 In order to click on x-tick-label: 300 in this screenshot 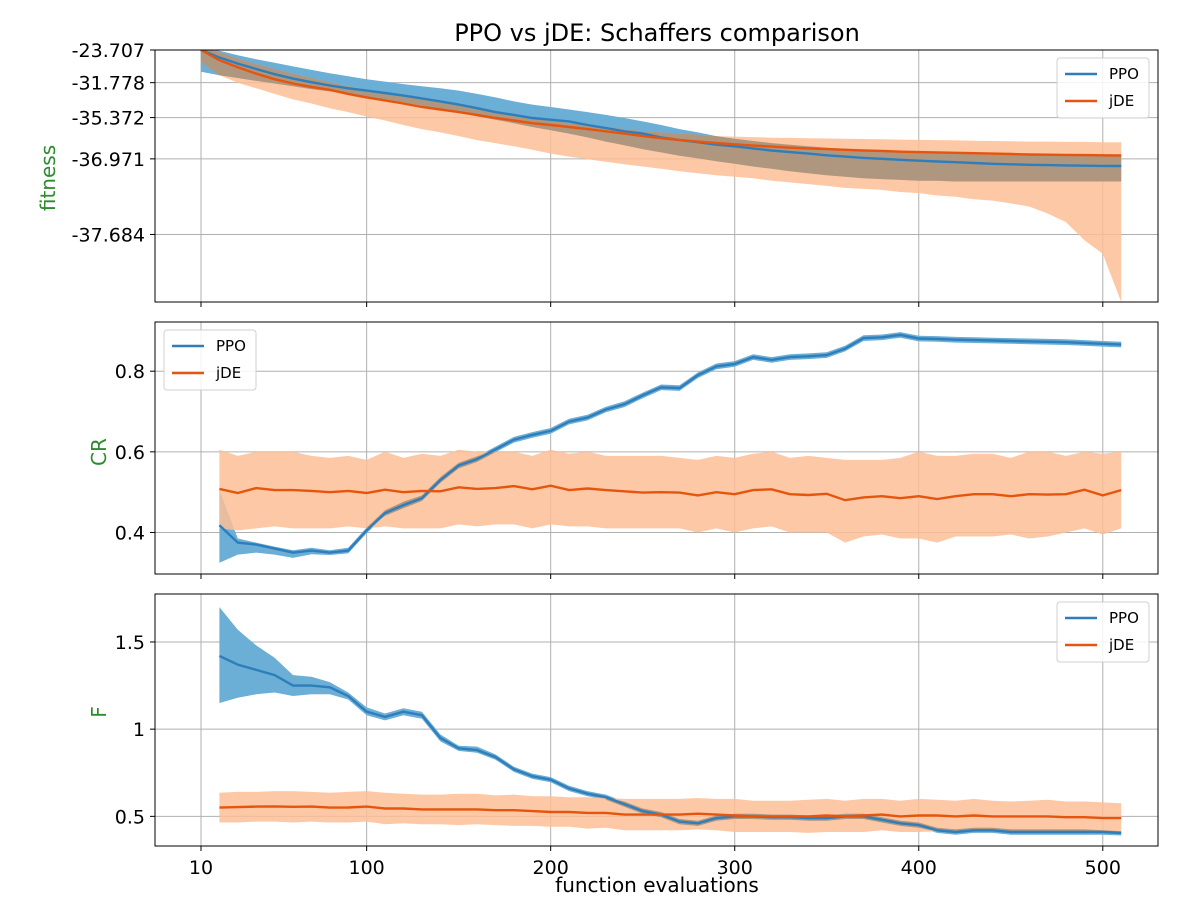, I will do `click(735, 868)`.